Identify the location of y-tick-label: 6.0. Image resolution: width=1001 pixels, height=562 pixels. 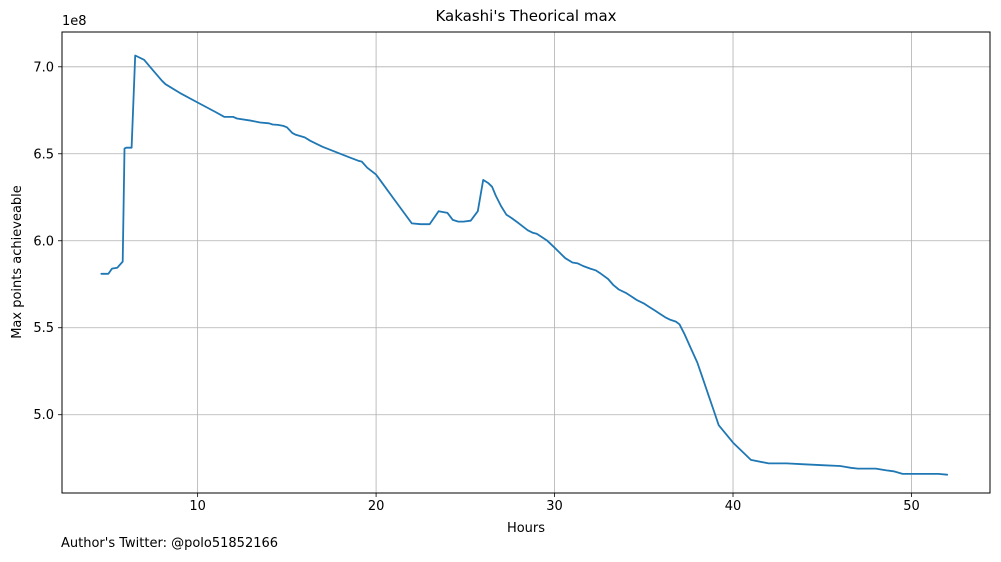
(43, 241).